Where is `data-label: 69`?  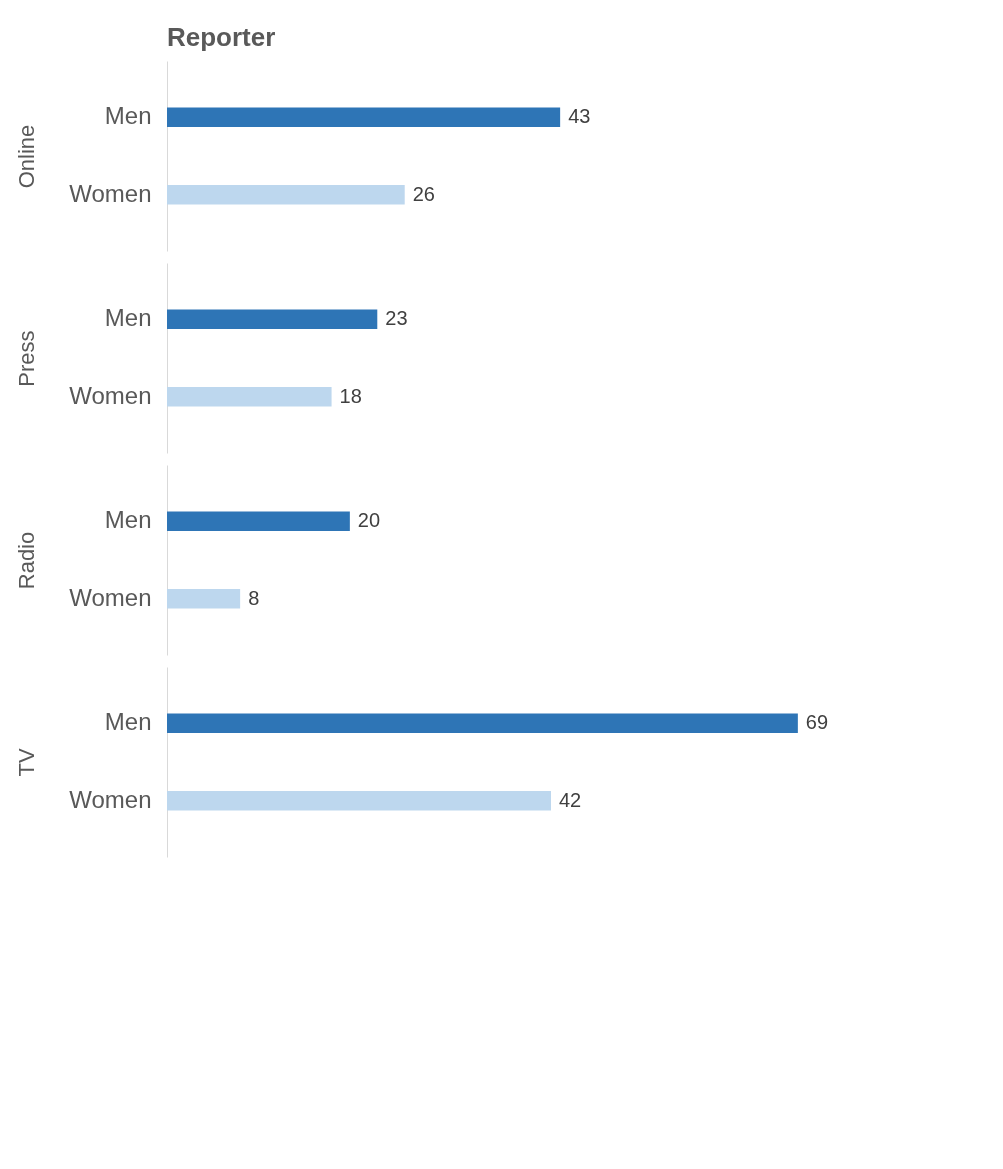 data-label: 69 is located at coordinates (817, 722).